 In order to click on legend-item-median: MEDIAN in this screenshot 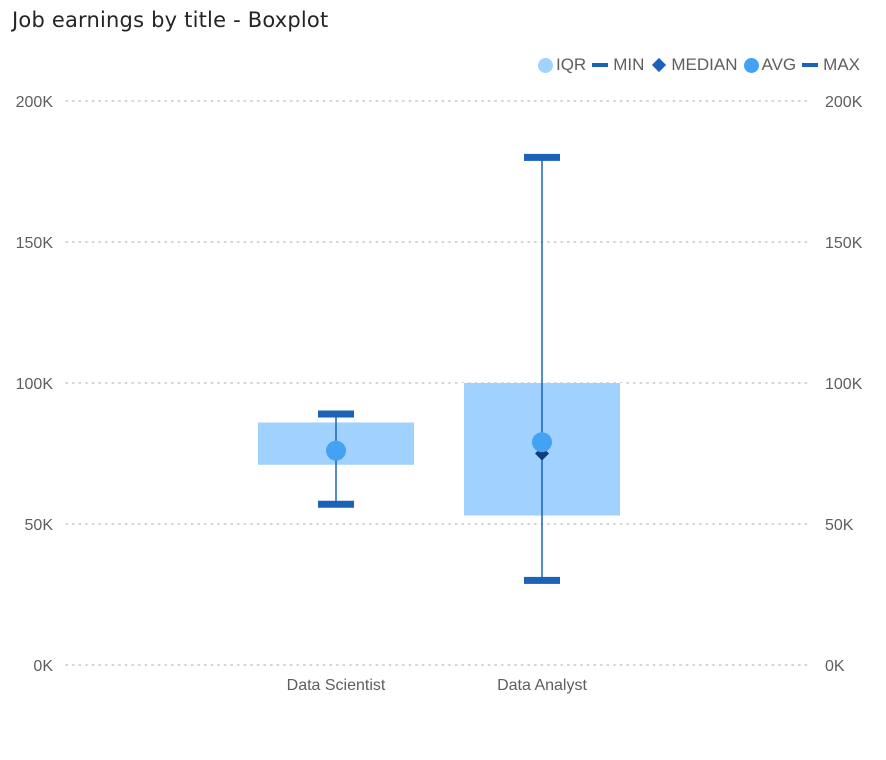, I will do `click(694, 65)`.